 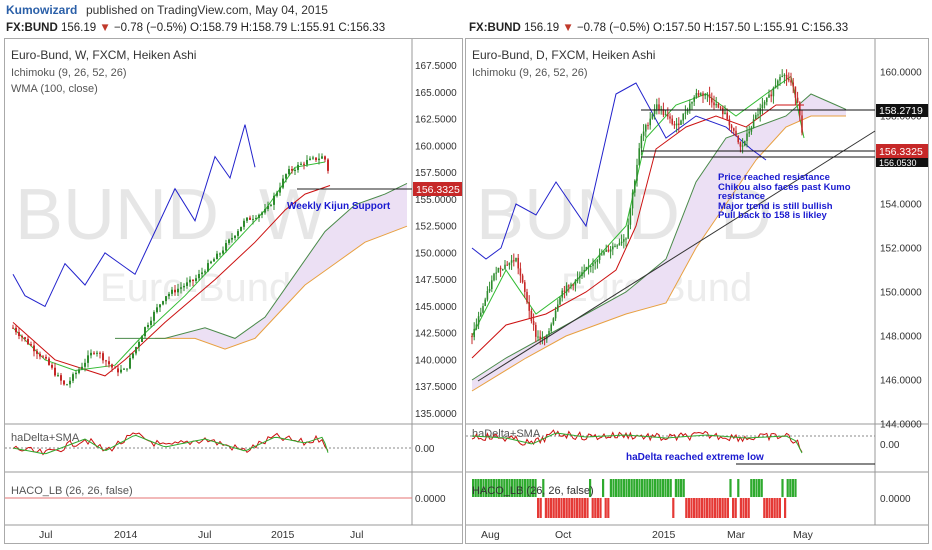 I want to click on right-symbol: FX:BUND, so click(x=495, y=28).